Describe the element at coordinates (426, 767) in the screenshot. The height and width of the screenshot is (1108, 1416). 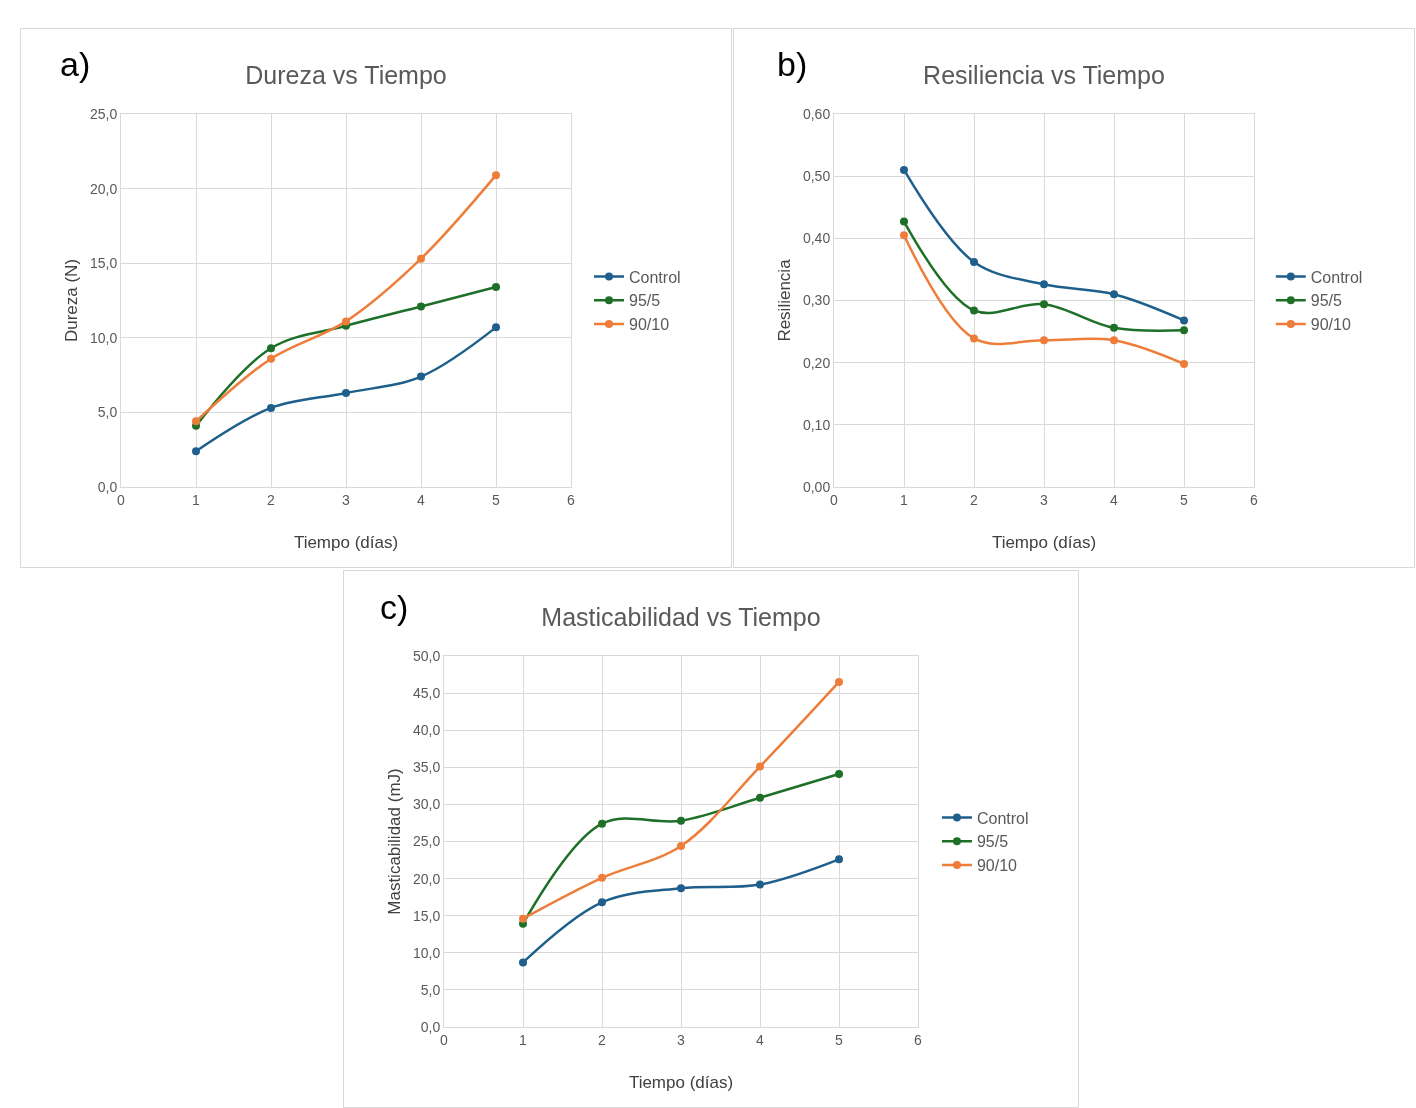
I see `y-tick-label: 35,0` at that location.